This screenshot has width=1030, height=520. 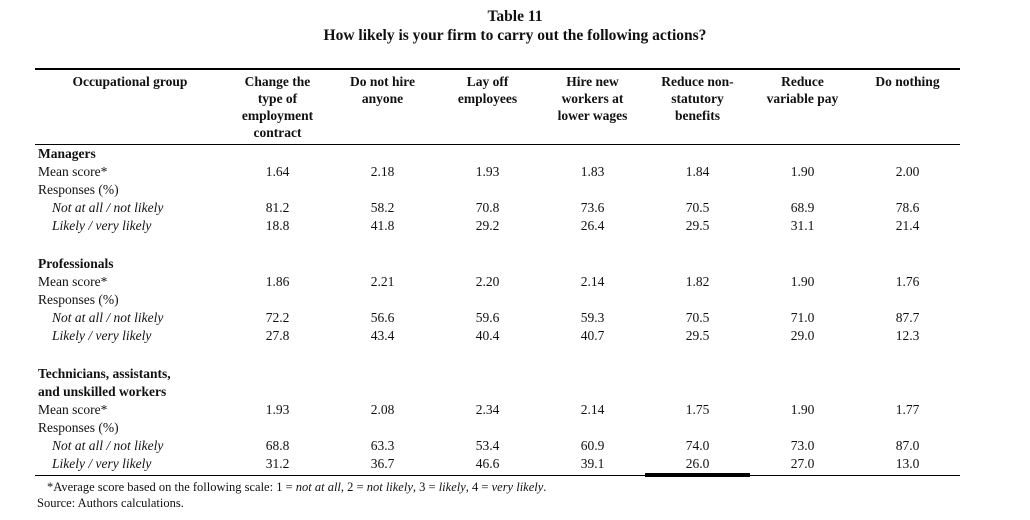 I want to click on cell-value: 1.76, so click(x=907, y=281).